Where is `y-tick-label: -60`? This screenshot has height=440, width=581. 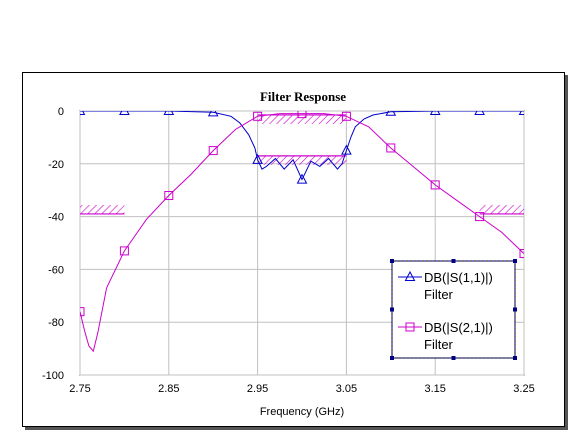
y-tick-label: -60 is located at coordinates (56, 270).